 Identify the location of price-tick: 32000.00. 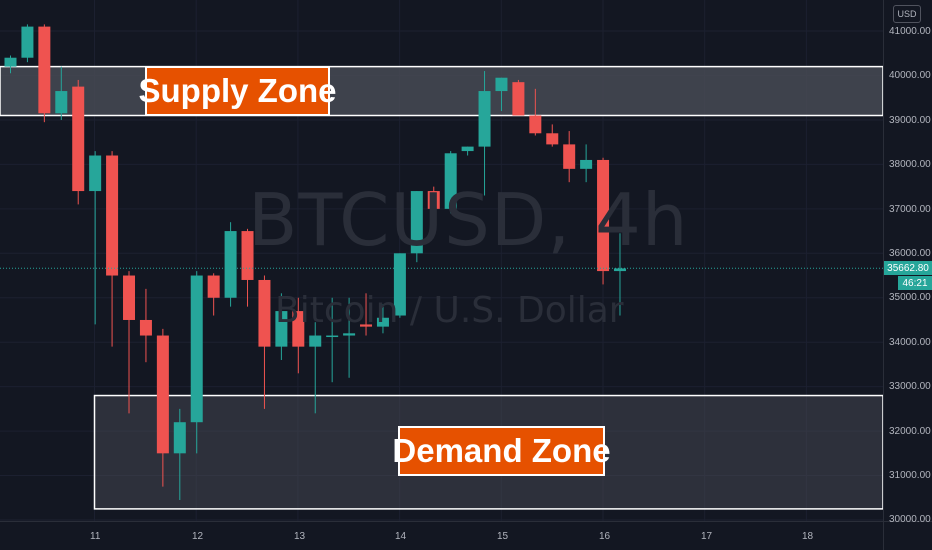
(910, 431).